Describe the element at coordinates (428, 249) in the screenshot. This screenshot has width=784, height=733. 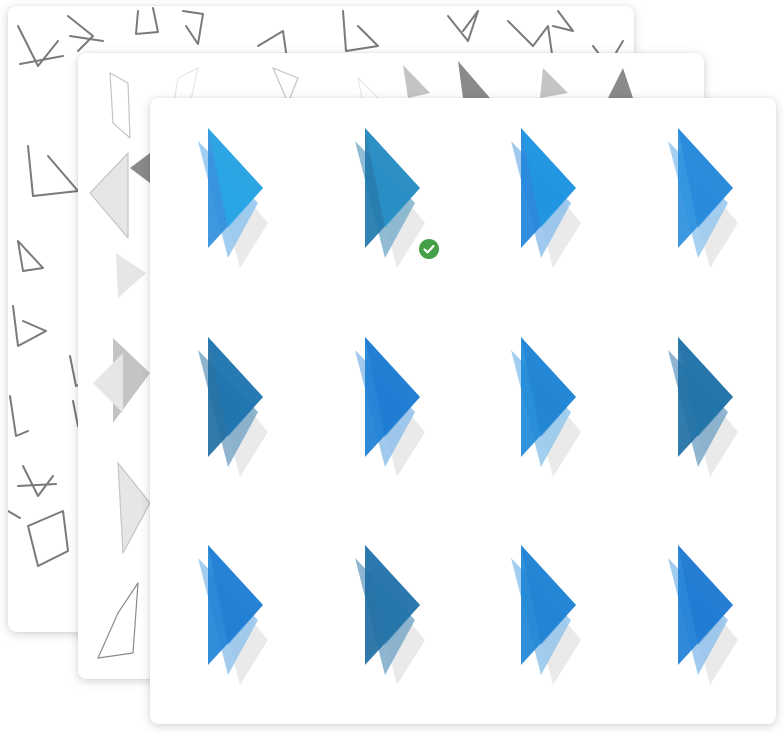
I see `checkmark-circle-icon` at that location.